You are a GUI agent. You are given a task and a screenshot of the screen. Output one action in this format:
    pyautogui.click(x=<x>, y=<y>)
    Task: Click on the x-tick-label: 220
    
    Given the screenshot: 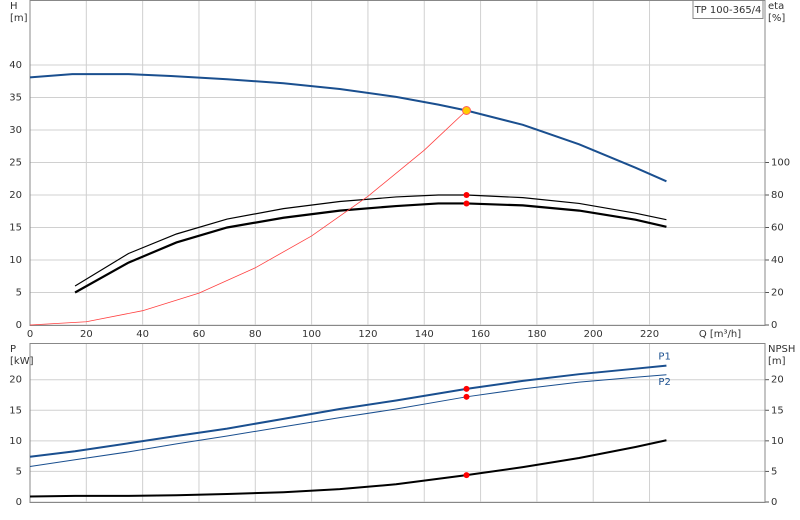 What is the action you would take?
    pyautogui.click(x=649, y=334)
    